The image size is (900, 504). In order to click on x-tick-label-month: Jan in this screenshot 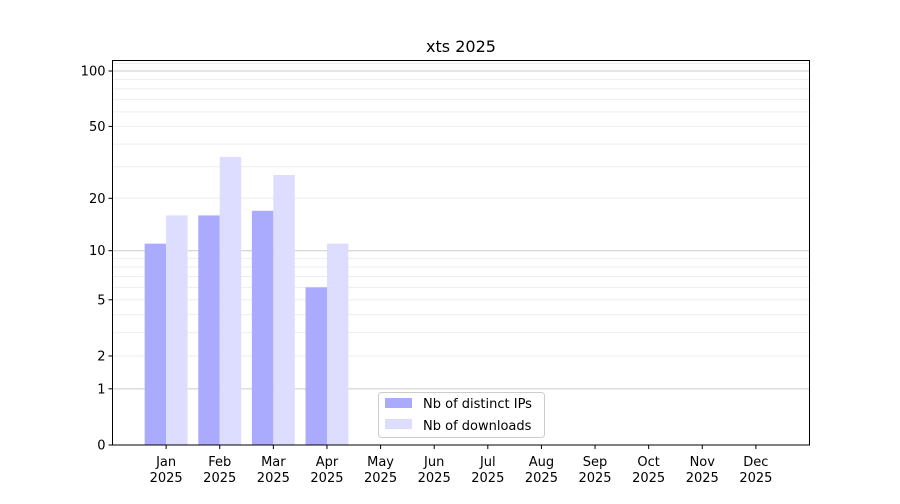, I will do `click(165, 462)`.